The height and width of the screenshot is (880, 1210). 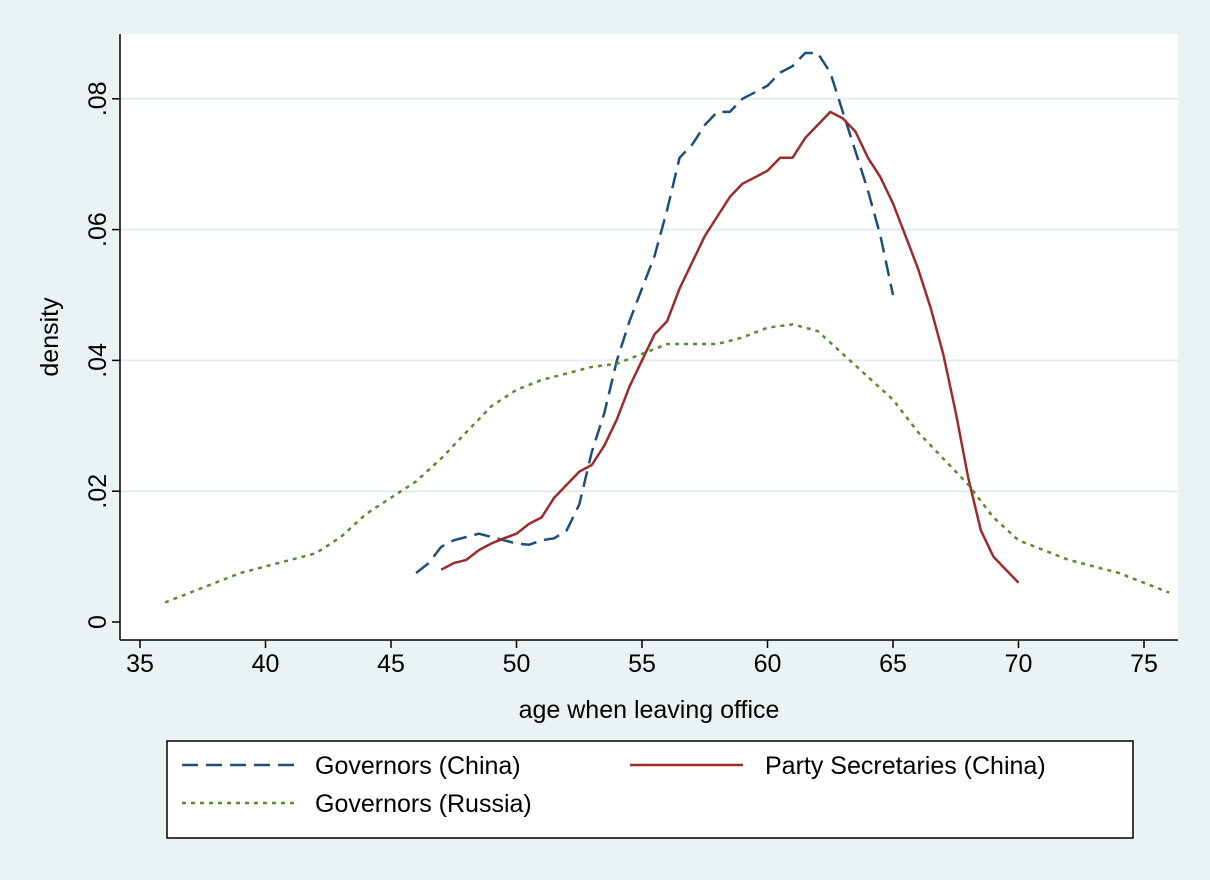 I want to click on y-tick-label-1: .02, so click(x=98, y=491).